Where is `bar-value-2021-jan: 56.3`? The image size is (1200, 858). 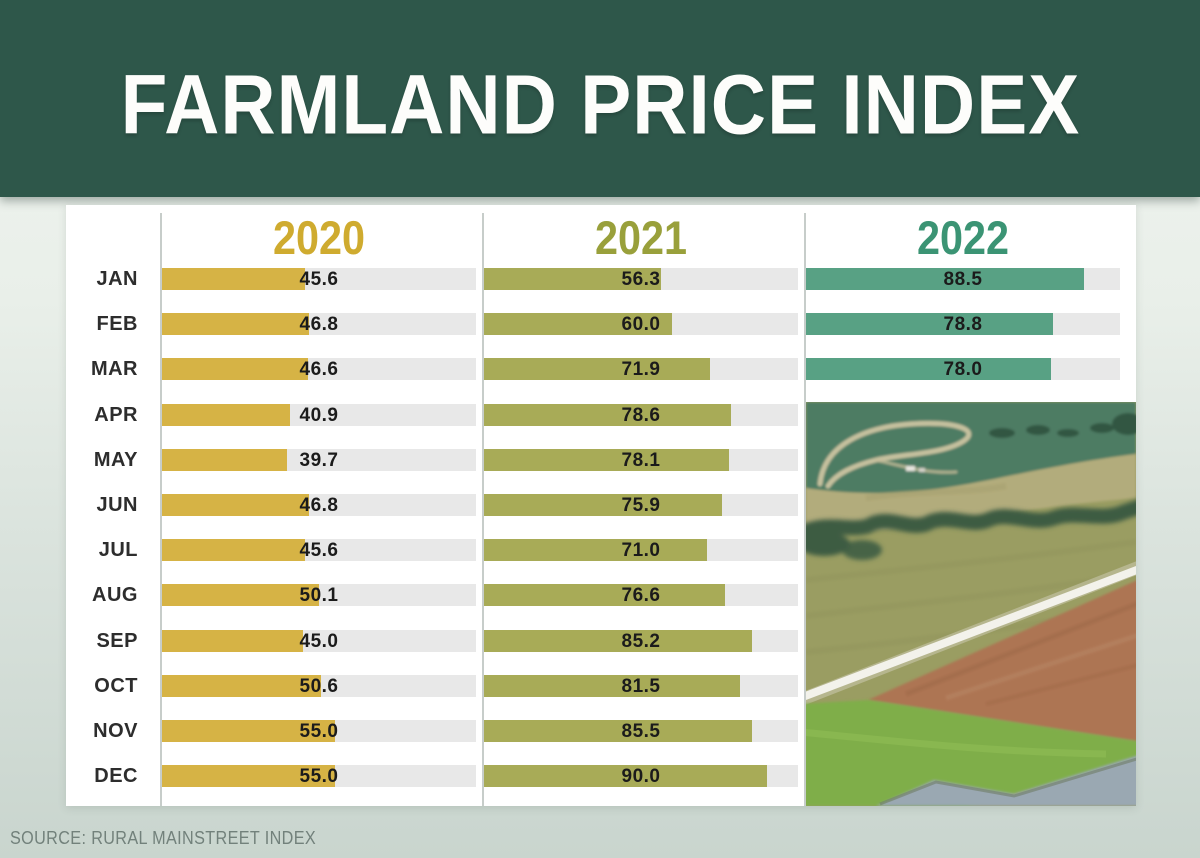 bar-value-2021-jan: 56.3 is located at coordinates (641, 279).